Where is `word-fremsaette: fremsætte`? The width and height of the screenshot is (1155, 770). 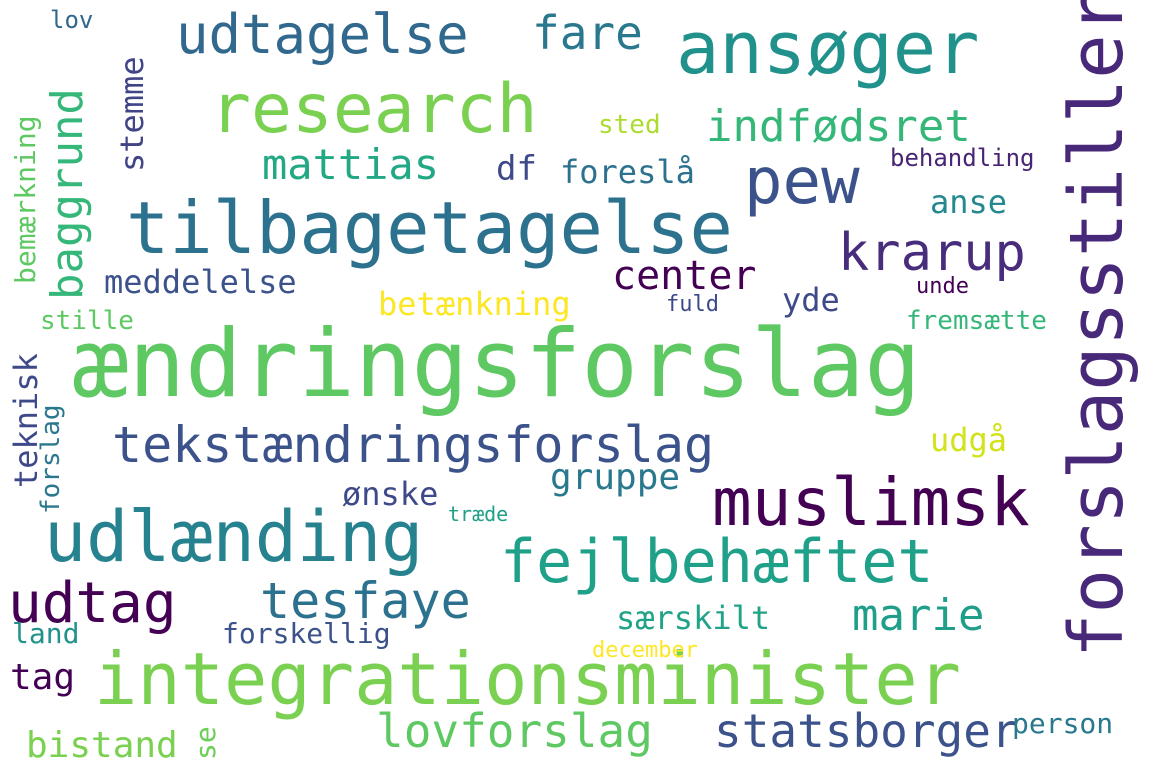
word-fremsaette: fremsætte is located at coordinates (976, 321).